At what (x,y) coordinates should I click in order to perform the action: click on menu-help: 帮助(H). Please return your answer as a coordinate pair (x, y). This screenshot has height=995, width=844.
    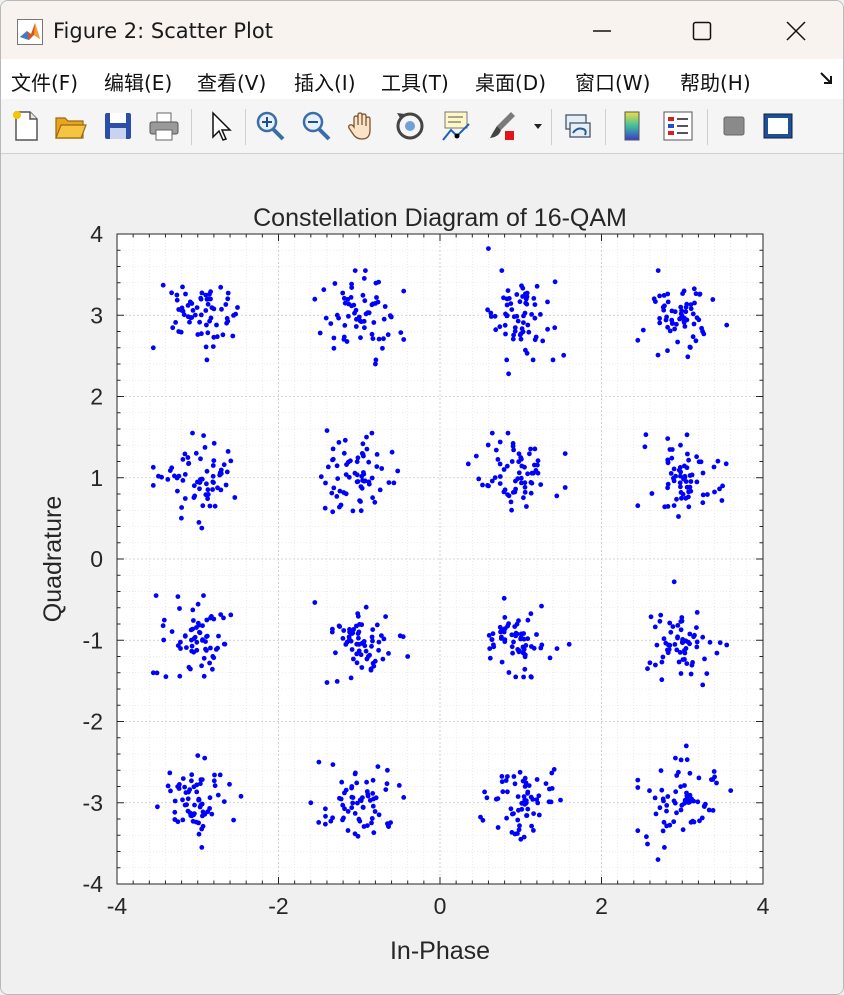
    Looking at the image, I should click on (715, 83).